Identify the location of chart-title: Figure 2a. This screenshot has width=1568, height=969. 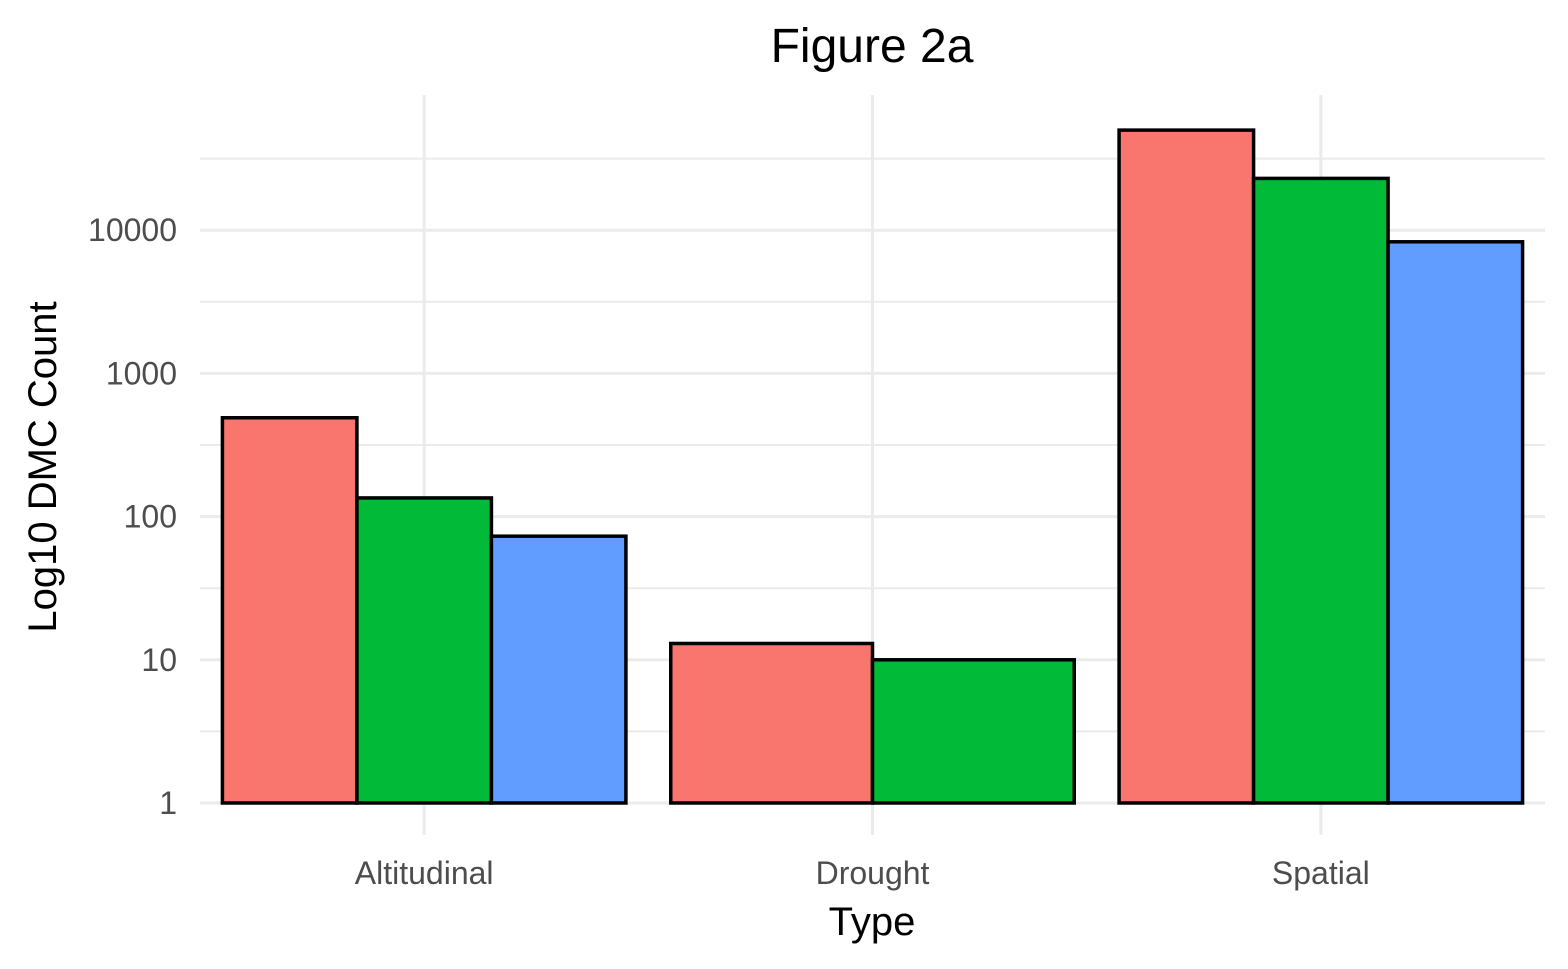
(872, 46).